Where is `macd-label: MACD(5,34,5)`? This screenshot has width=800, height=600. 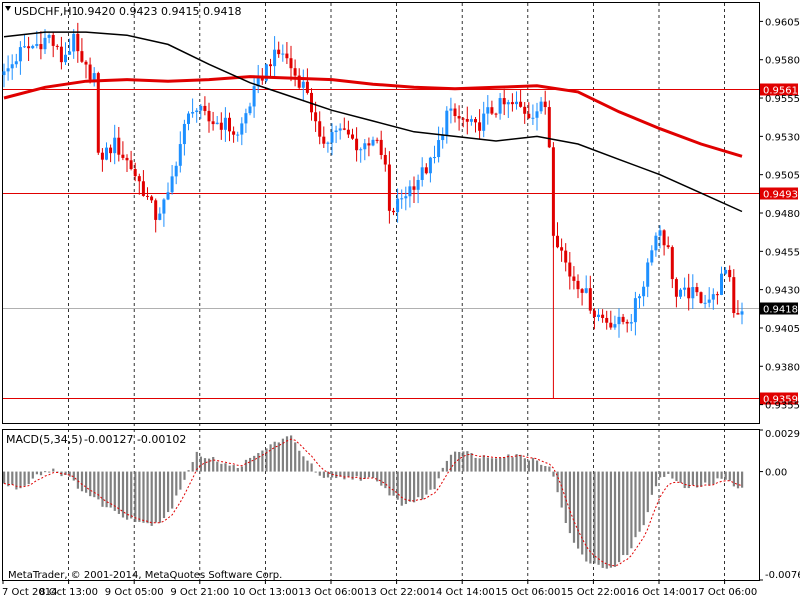
macd-label: MACD(5,34,5) is located at coordinates (44, 439).